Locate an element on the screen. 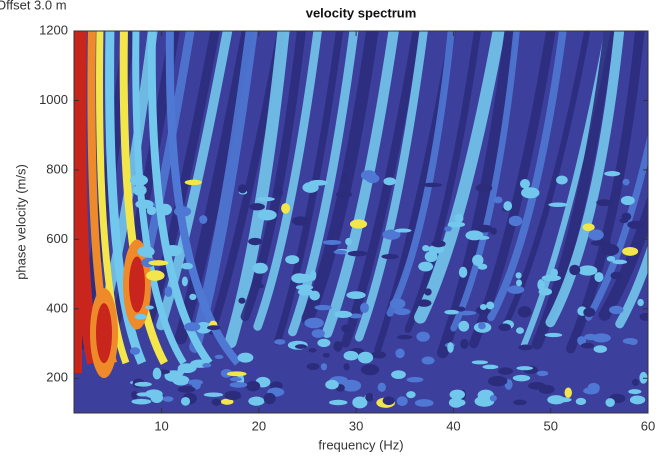  corner-text: Offset 3.0 m is located at coordinates (33, 6).